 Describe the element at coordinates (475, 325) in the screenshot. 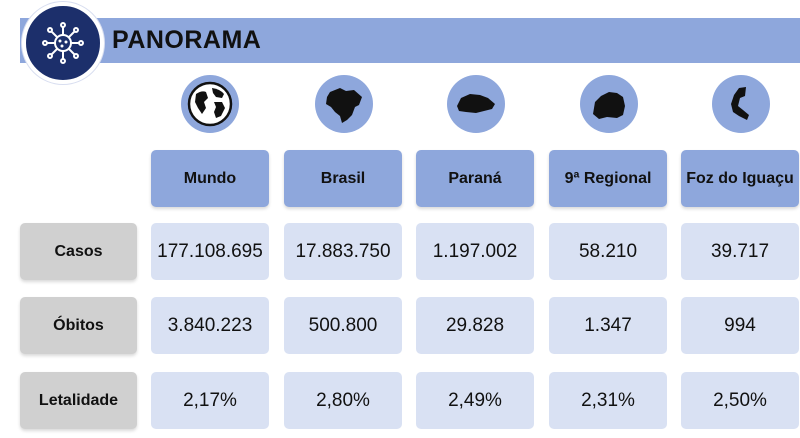

I see `cell-obitos-parana: 29.828` at that location.